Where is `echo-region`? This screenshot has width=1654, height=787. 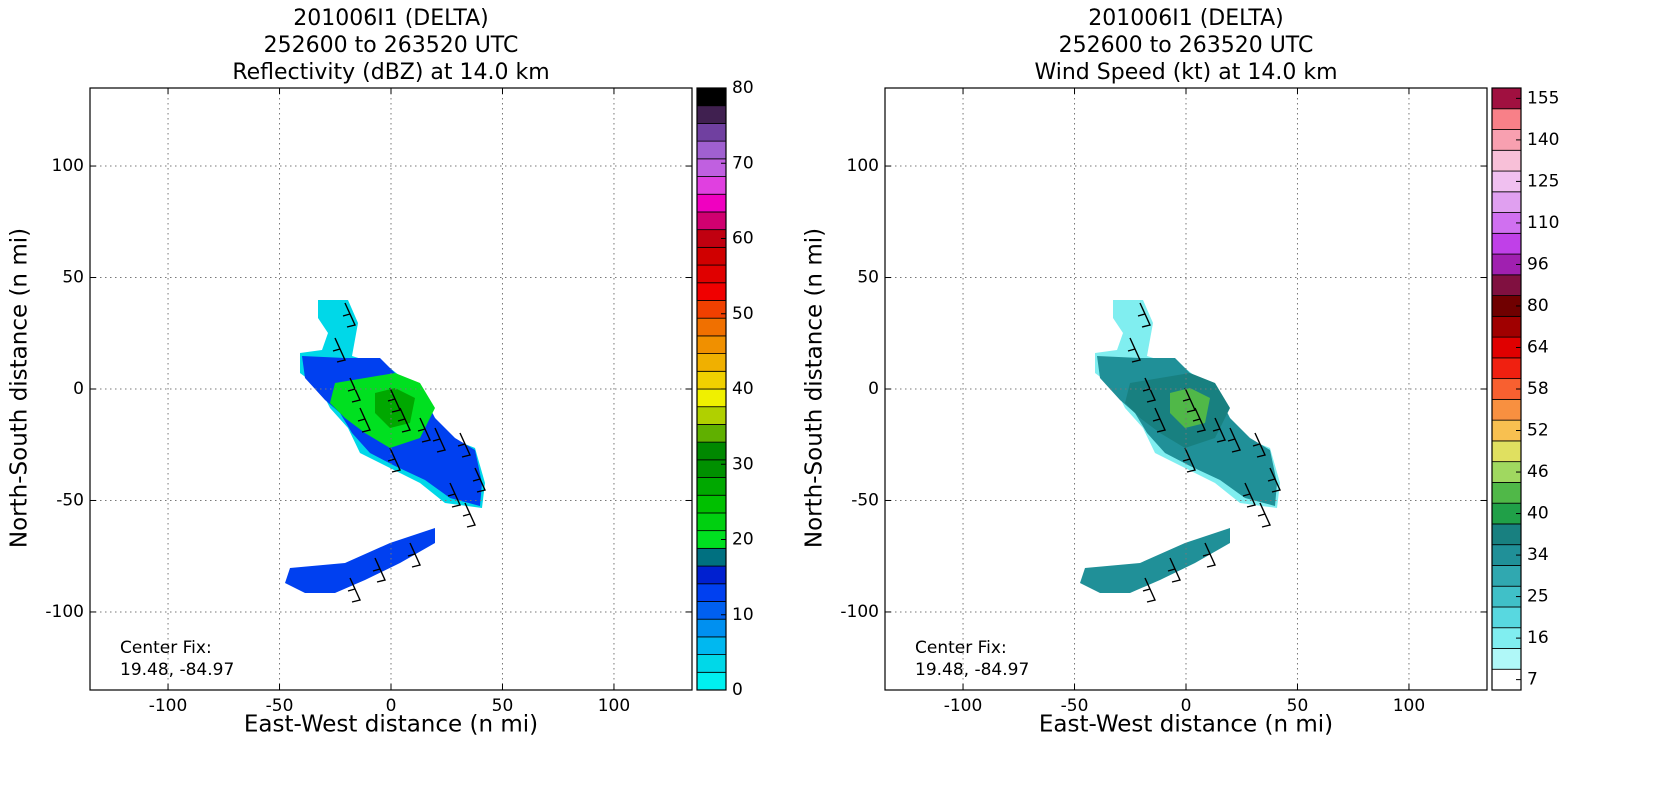
echo-region is located at coordinates (360, 560).